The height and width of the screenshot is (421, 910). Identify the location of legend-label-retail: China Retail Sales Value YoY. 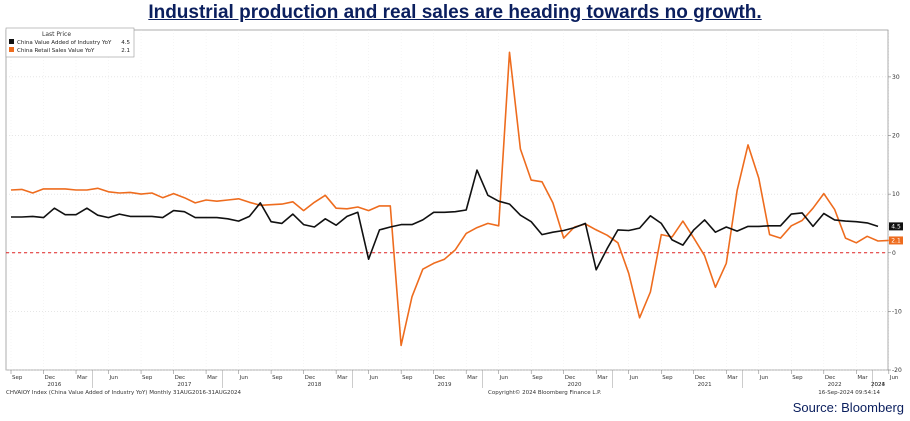
(56, 51).